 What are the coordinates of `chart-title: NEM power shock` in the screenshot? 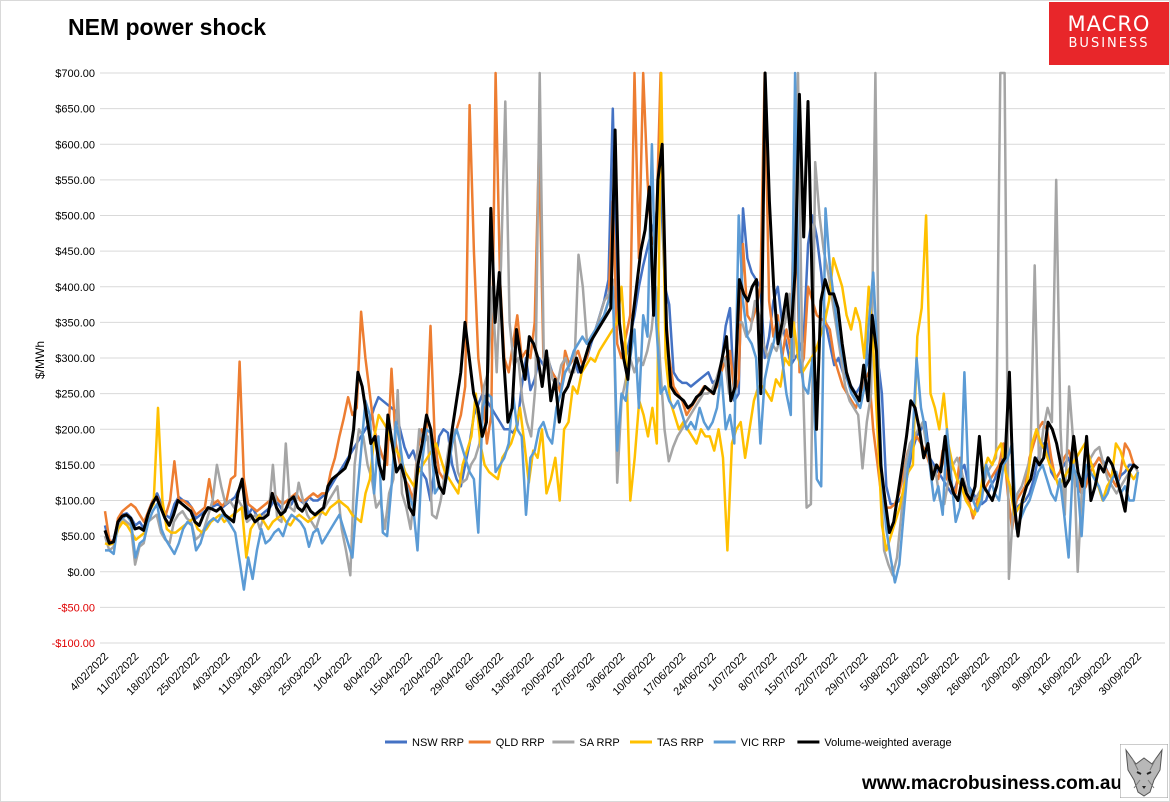 It's located at (167, 27).